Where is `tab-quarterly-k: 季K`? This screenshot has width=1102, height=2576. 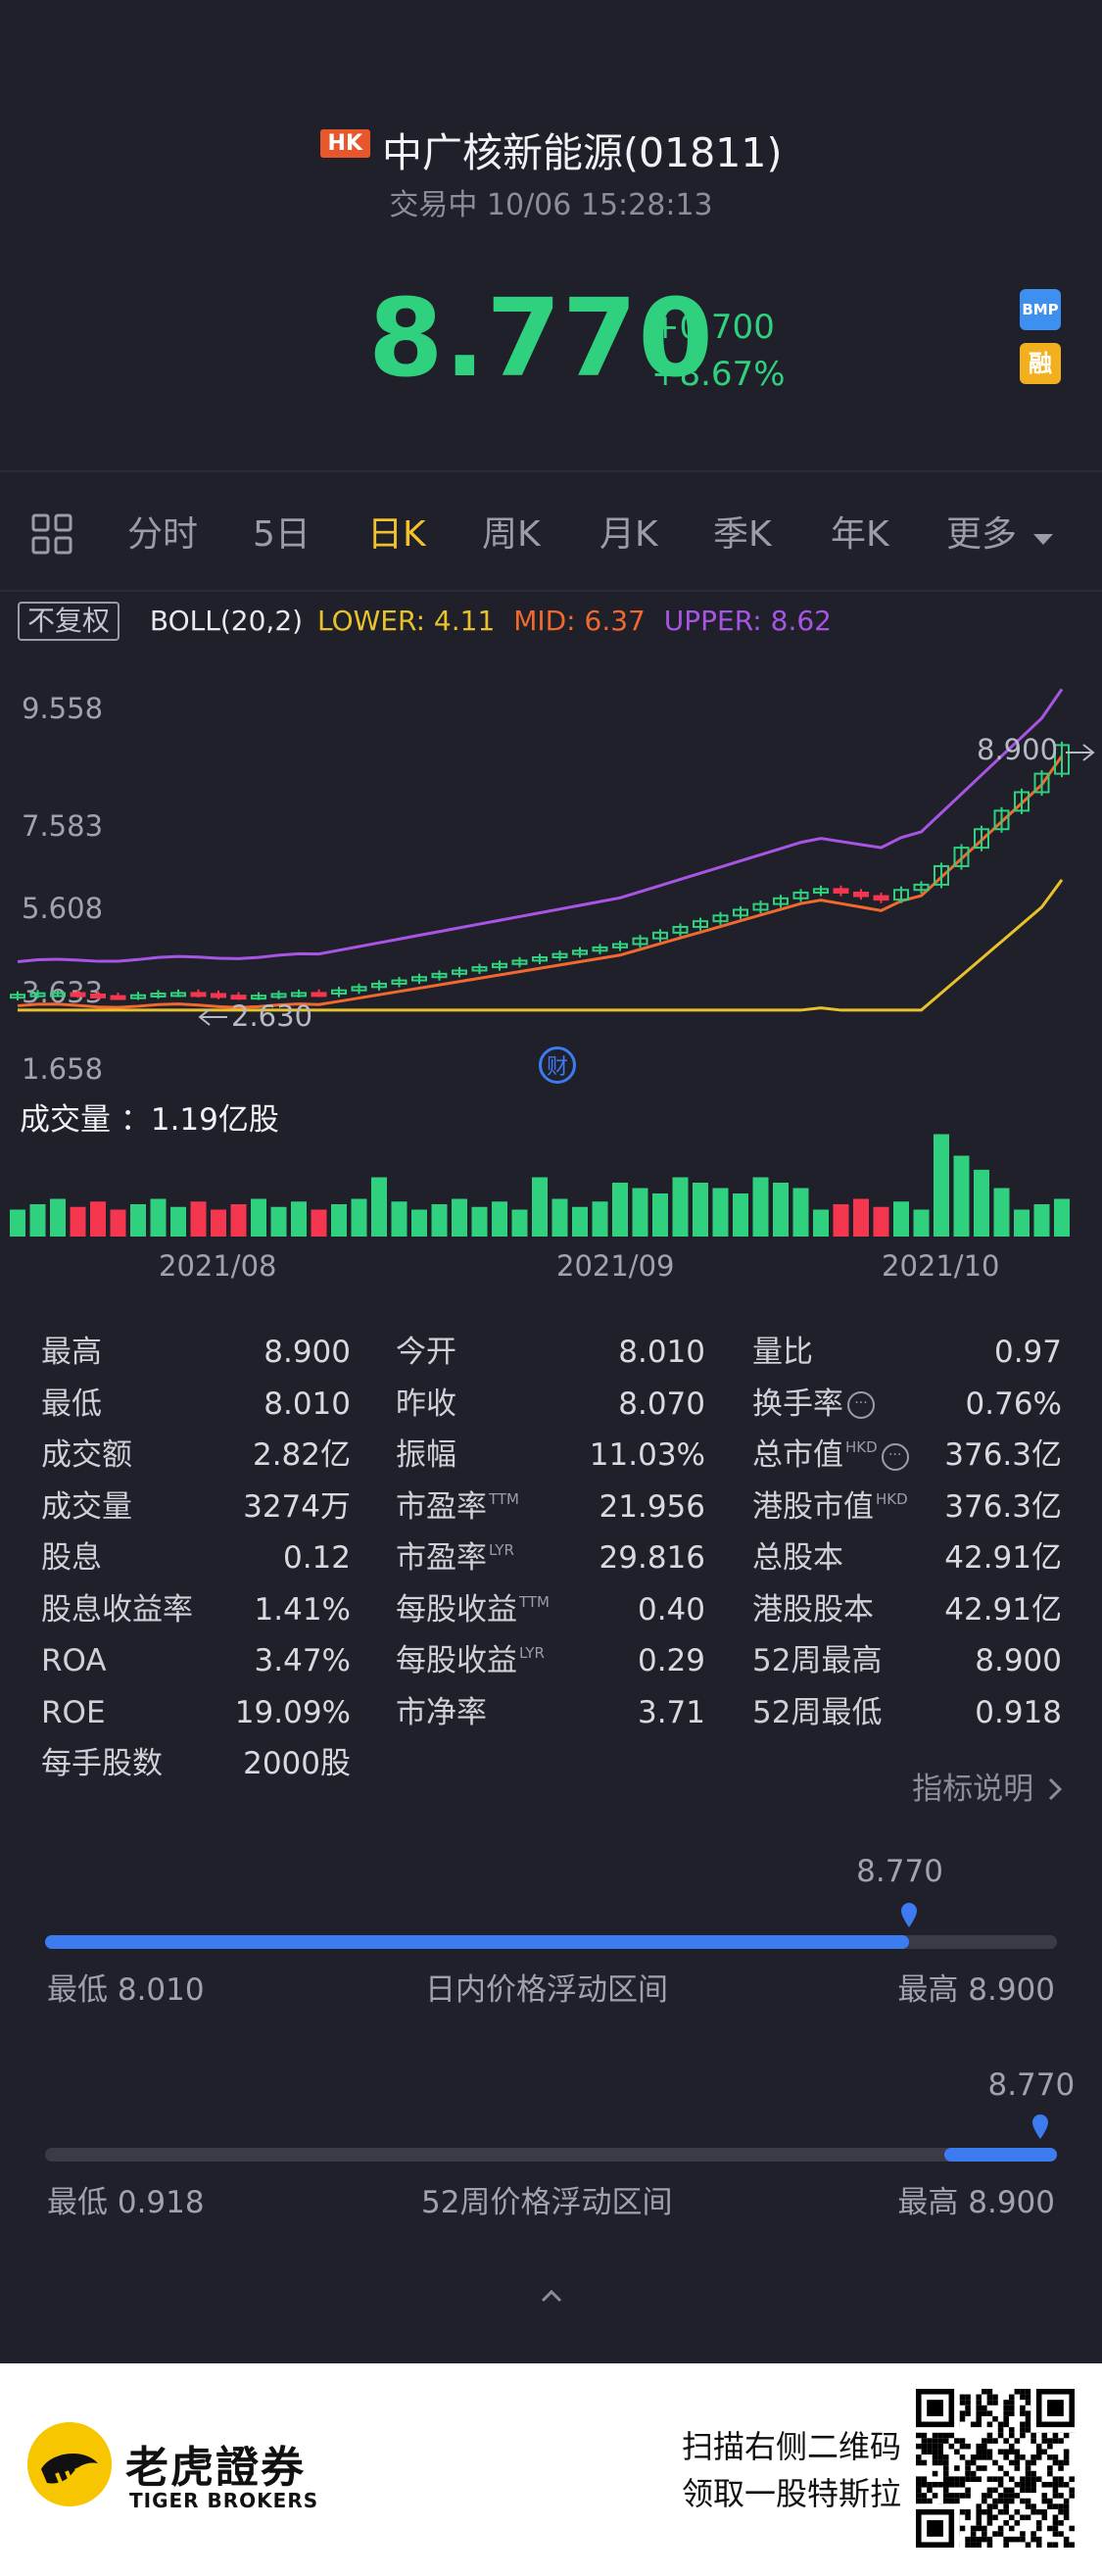 tab-quarterly-k: 季K is located at coordinates (742, 534).